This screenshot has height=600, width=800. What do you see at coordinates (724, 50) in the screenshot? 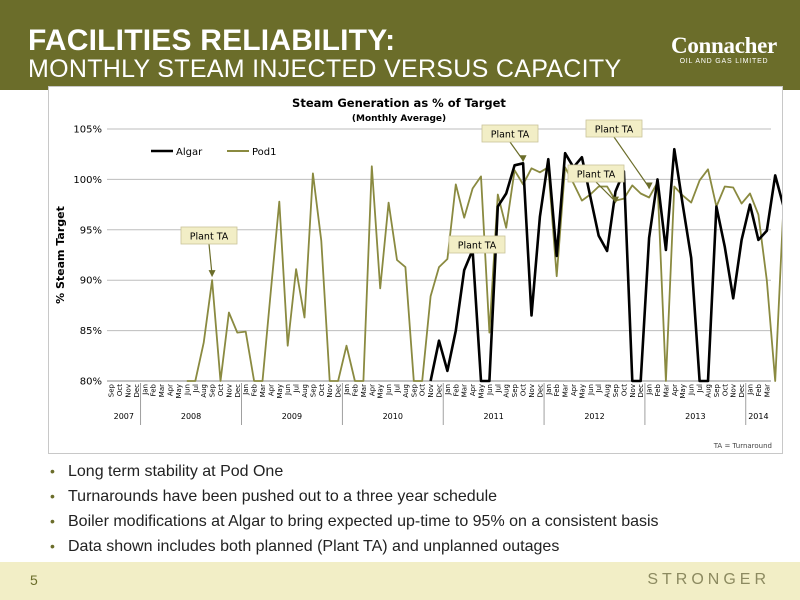
I see `company-logo: Connacher OIL AND GAS LIMITED` at bounding box center [724, 50].